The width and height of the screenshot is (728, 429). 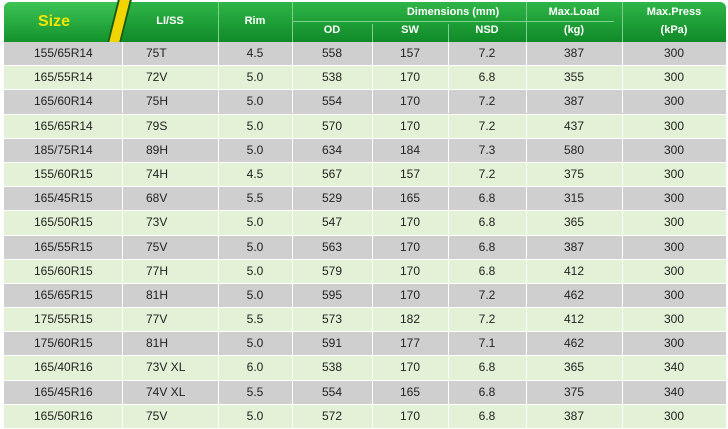 What do you see at coordinates (365, 296) in the screenshot?
I see `table-row: 165/65R15 81H 5.0 595 170 7.2 462 300` at bounding box center [365, 296].